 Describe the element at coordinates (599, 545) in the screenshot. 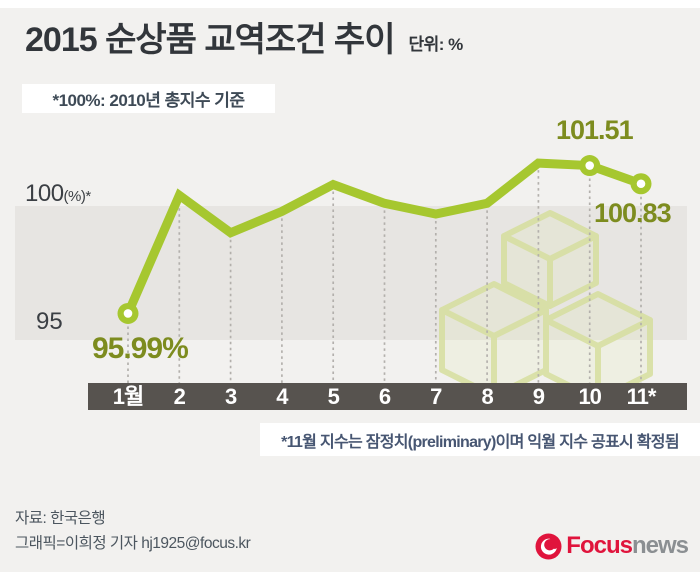

I see `logo-brand: Focus` at that location.